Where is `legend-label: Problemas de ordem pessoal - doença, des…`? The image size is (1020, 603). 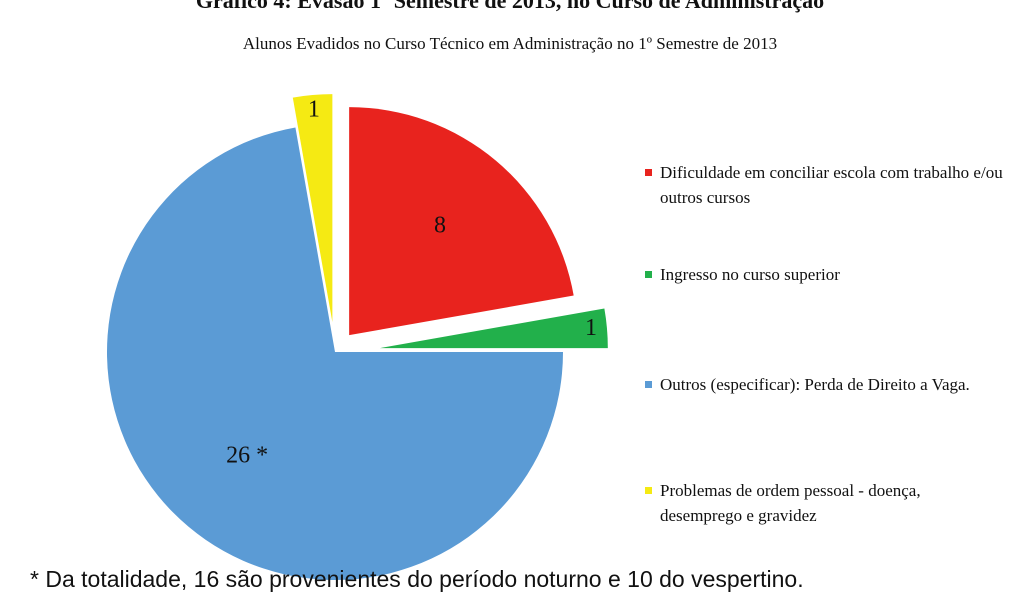
legend-label: Problemas de ordem pessoal - doença, des… is located at coordinates (790, 503).